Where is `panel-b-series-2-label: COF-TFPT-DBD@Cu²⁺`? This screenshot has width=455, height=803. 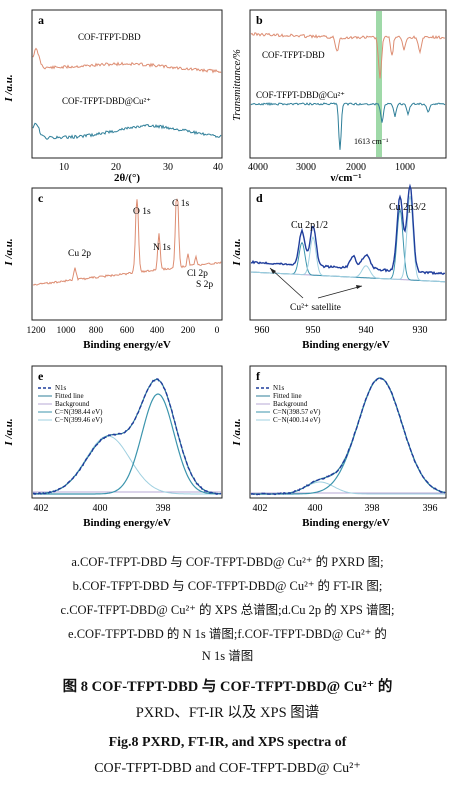
panel-b-series-2-label: COF-TFPT-DBD@Cu²⁺ is located at coordinates (300, 95).